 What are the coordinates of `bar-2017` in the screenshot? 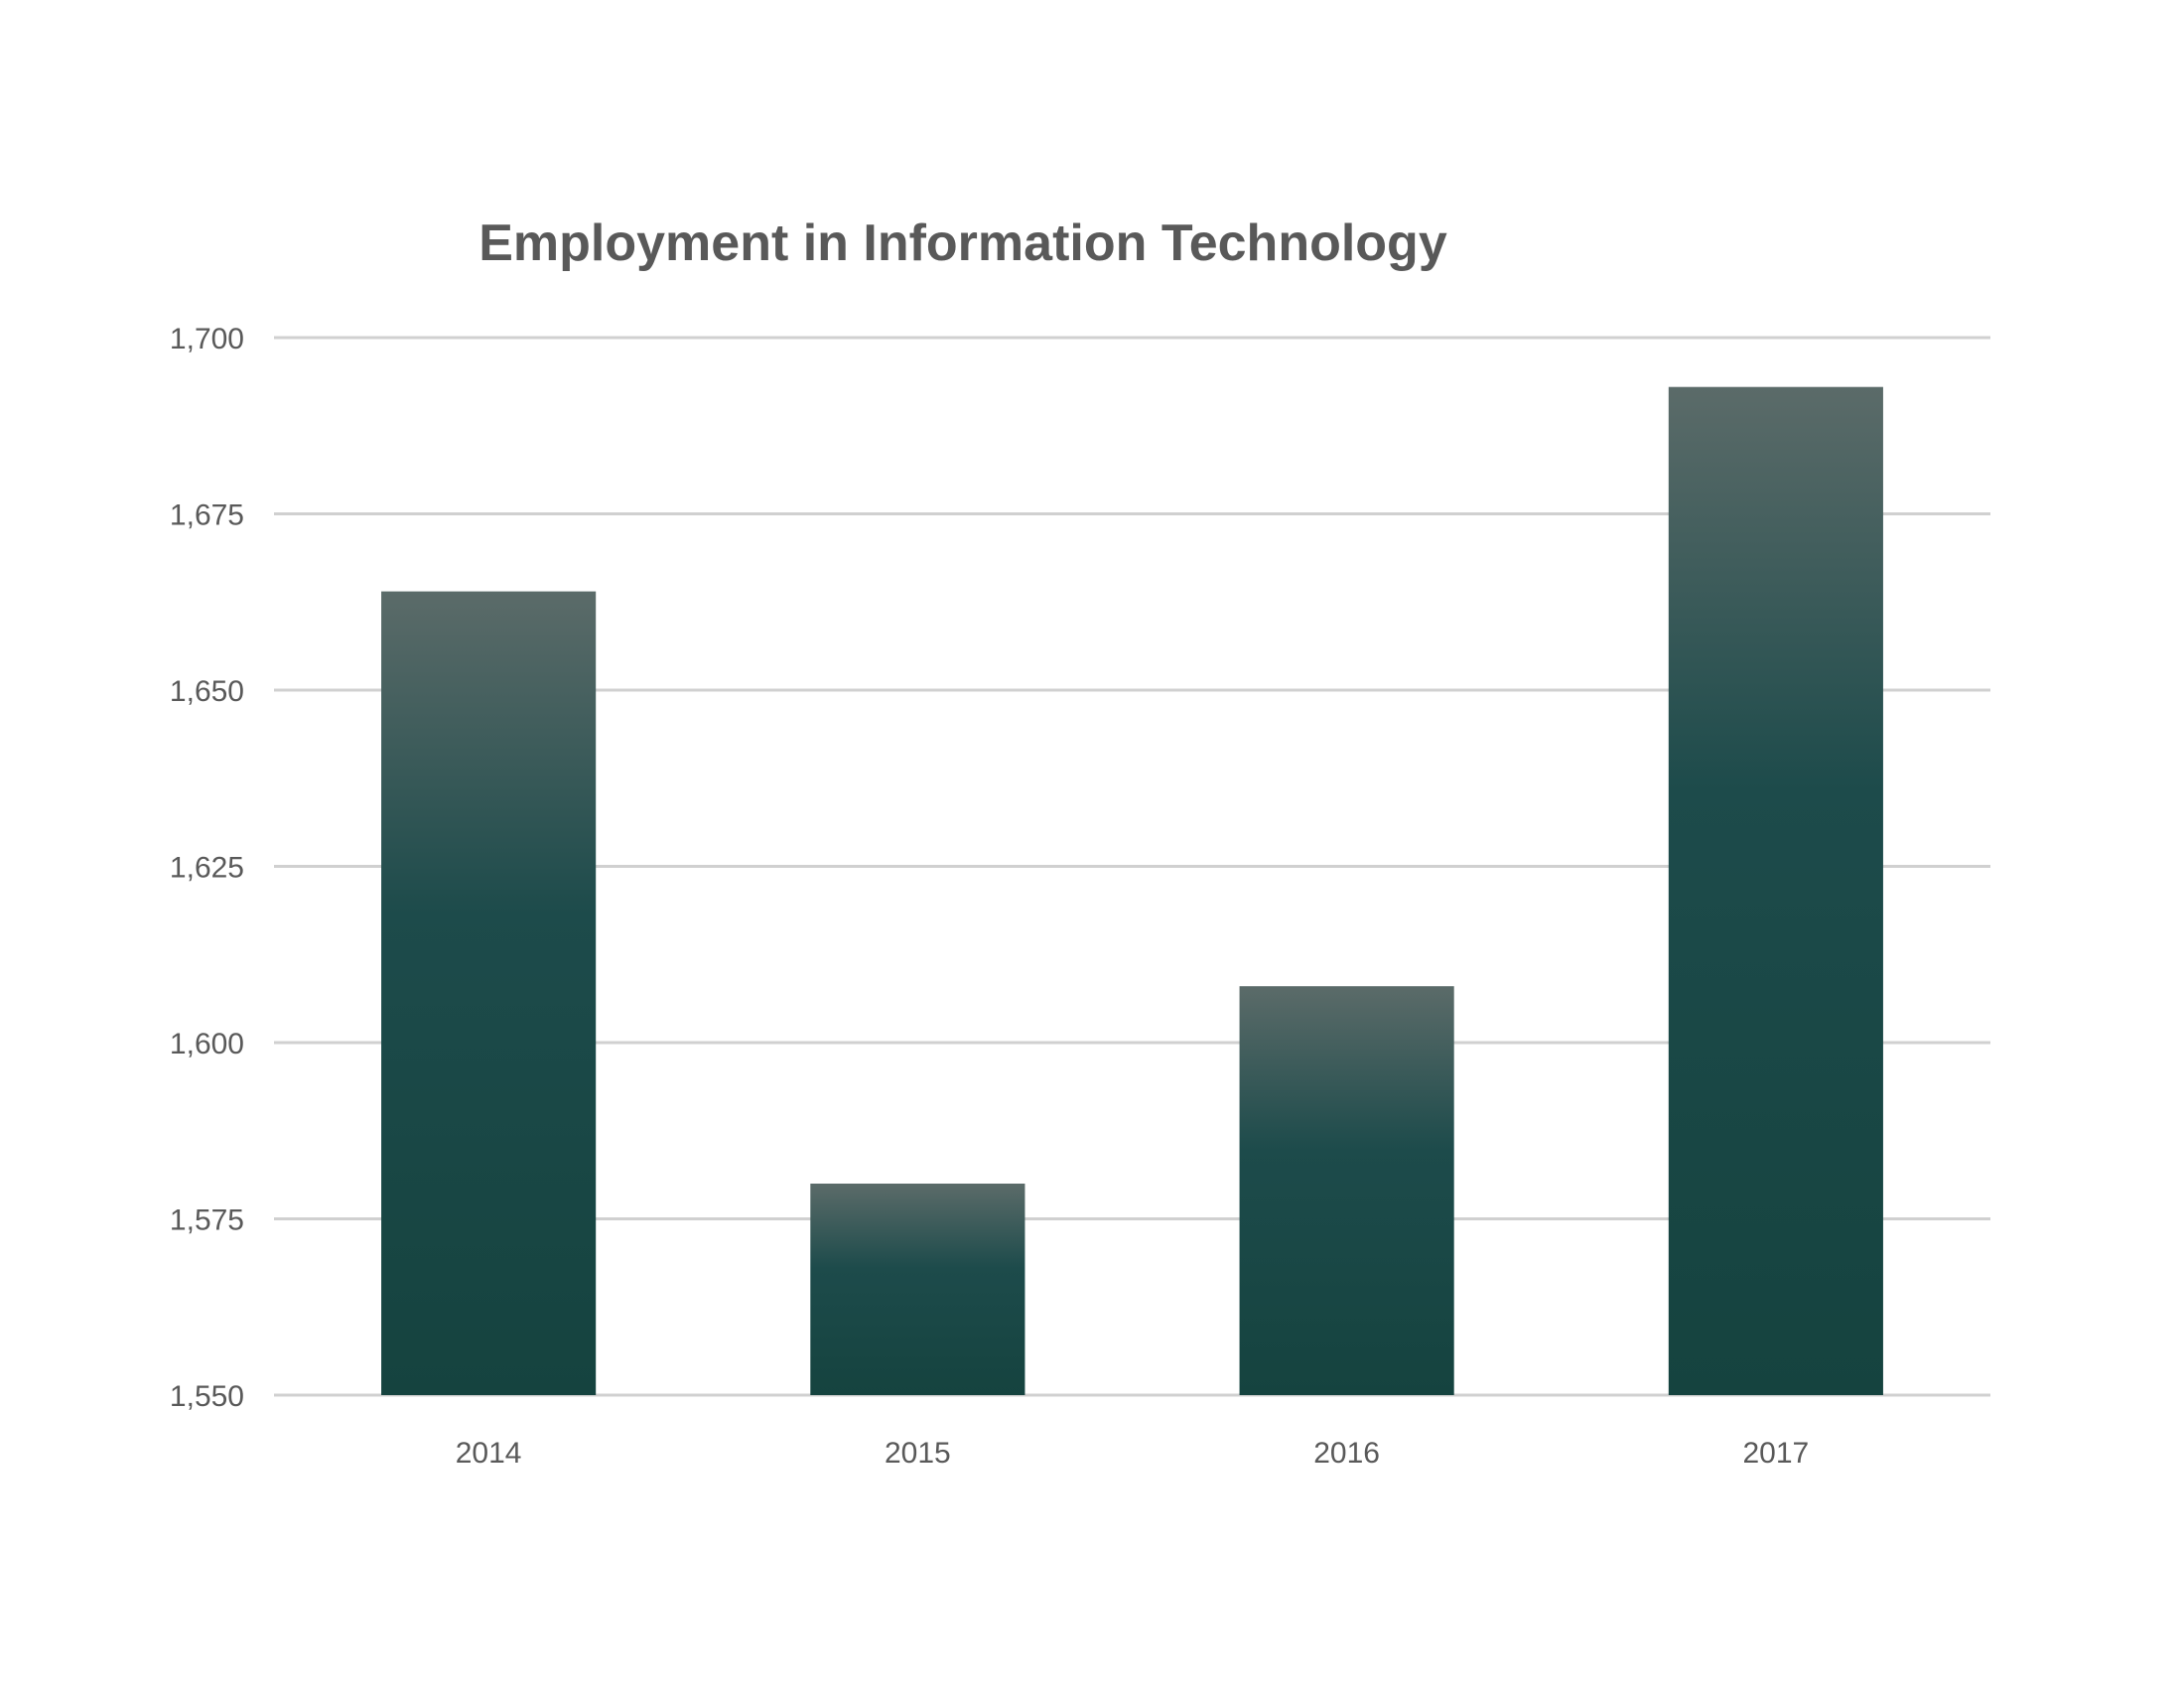 It's located at (1775, 890).